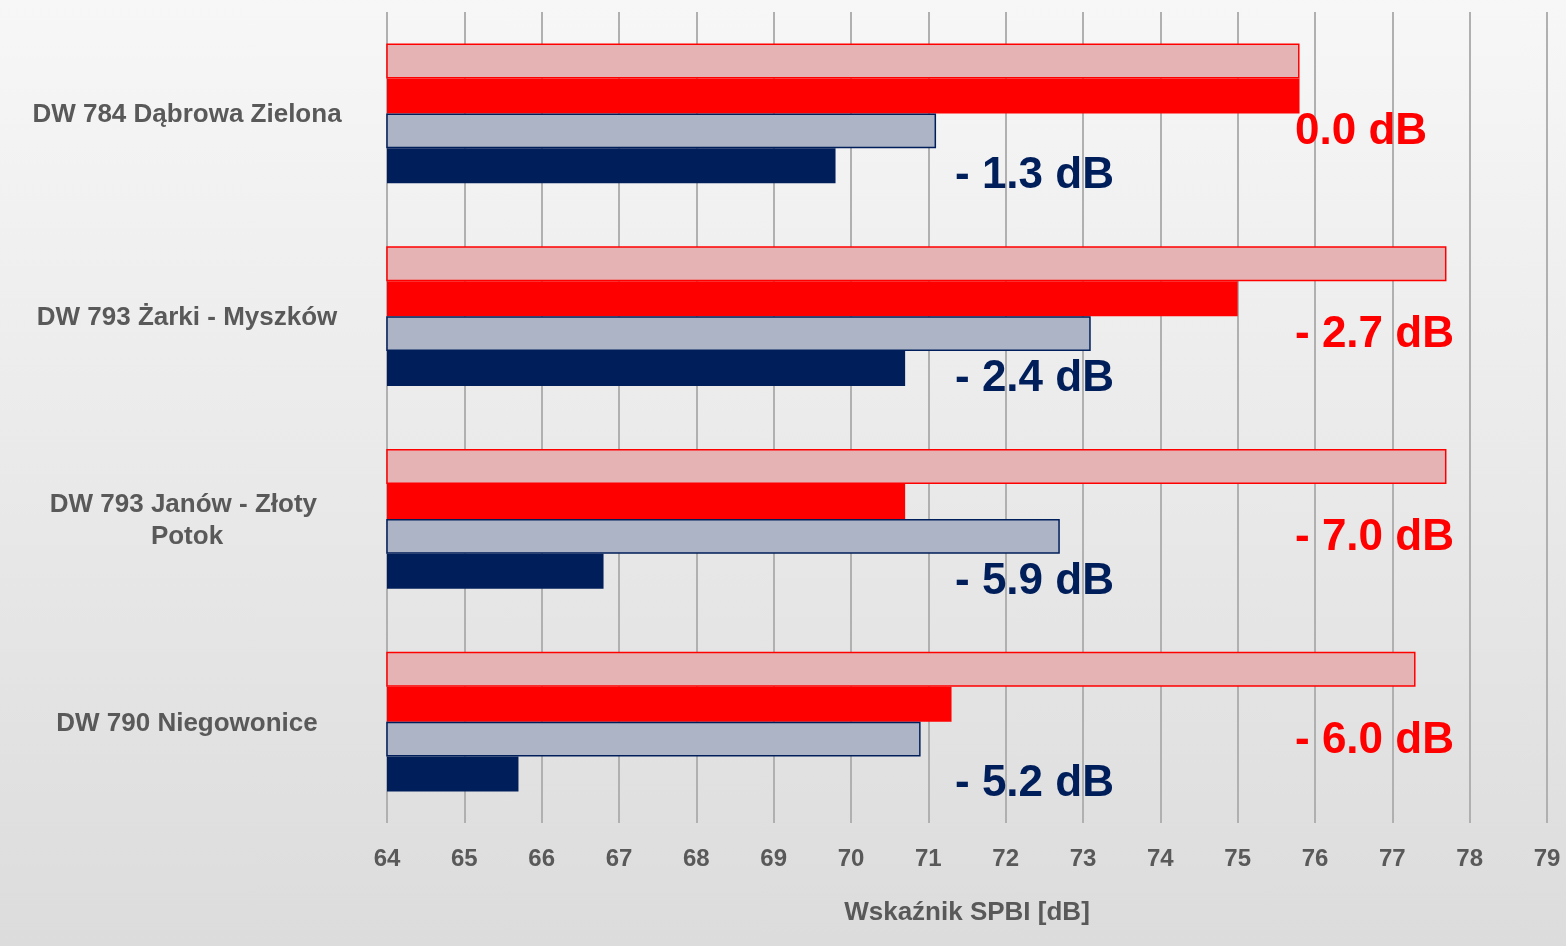  What do you see at coordinates (1160, 857) in the screenshot?
I see `x-tick-label: 74` at bounding box center [1160, 857].